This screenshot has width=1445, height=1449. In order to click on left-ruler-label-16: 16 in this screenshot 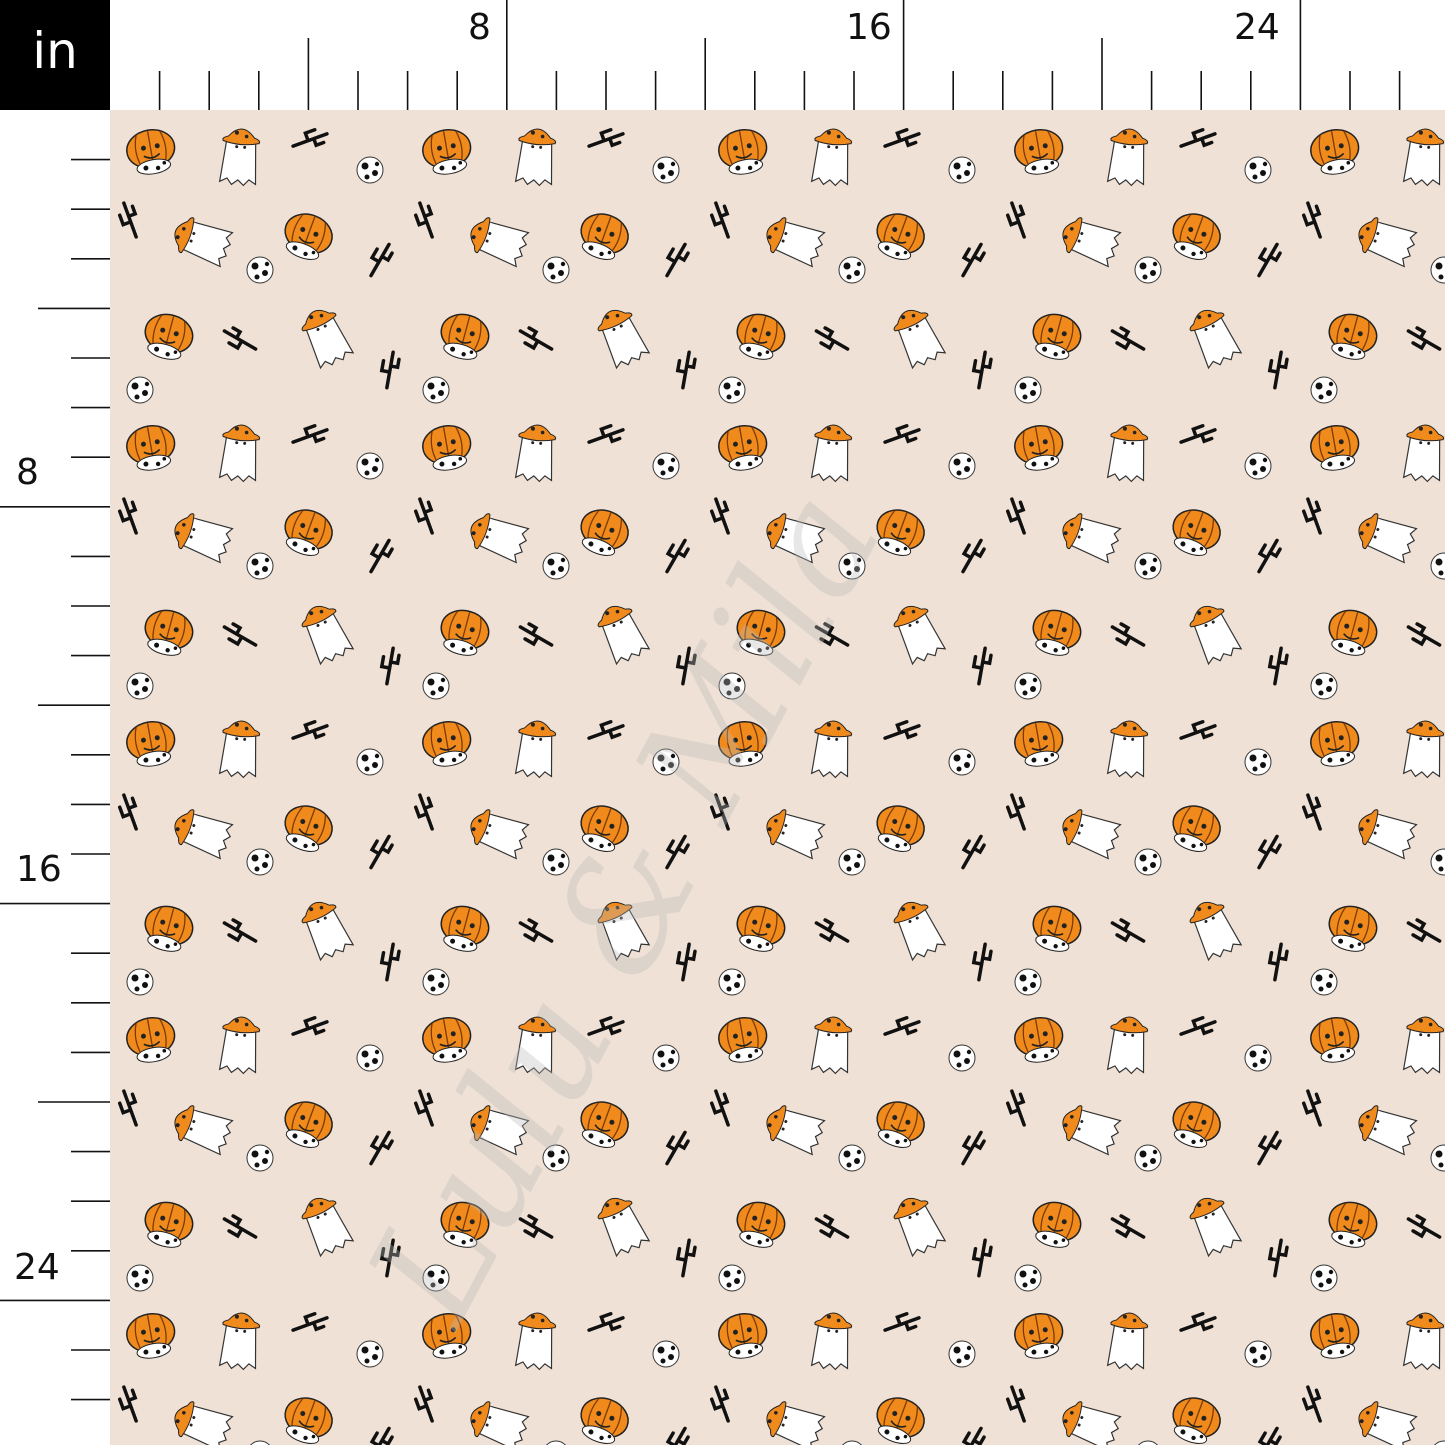, I will do `click(39, 869)`.